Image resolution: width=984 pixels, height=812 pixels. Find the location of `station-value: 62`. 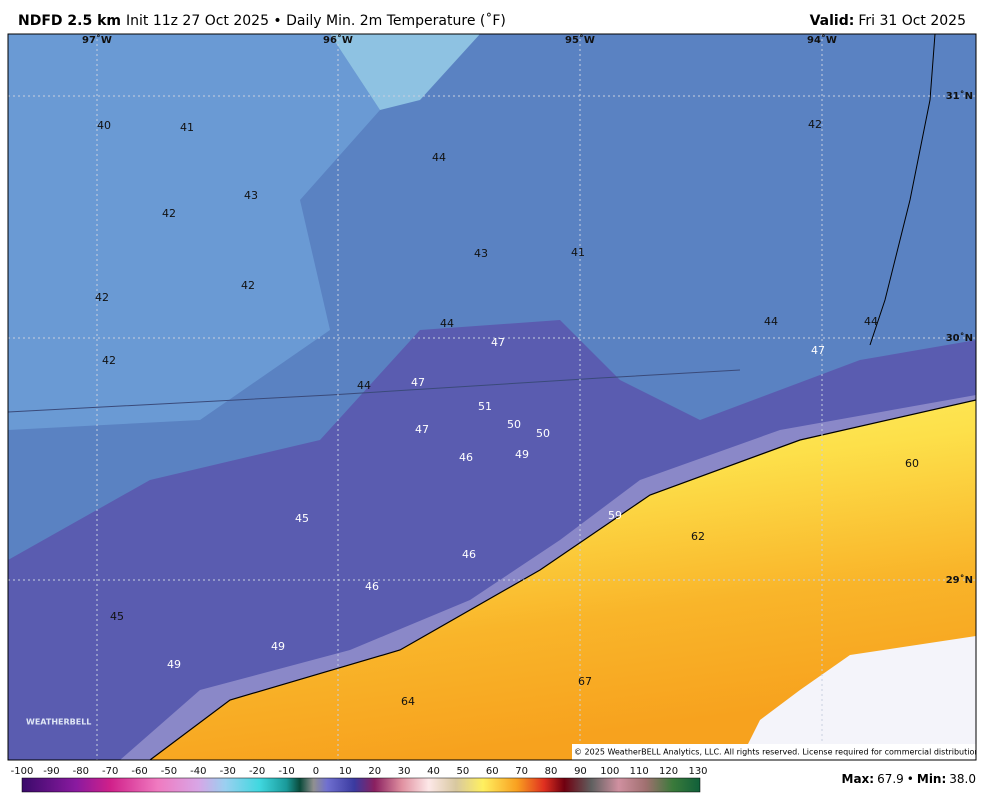

station-value: 62 is located at coordinates (698, 536).